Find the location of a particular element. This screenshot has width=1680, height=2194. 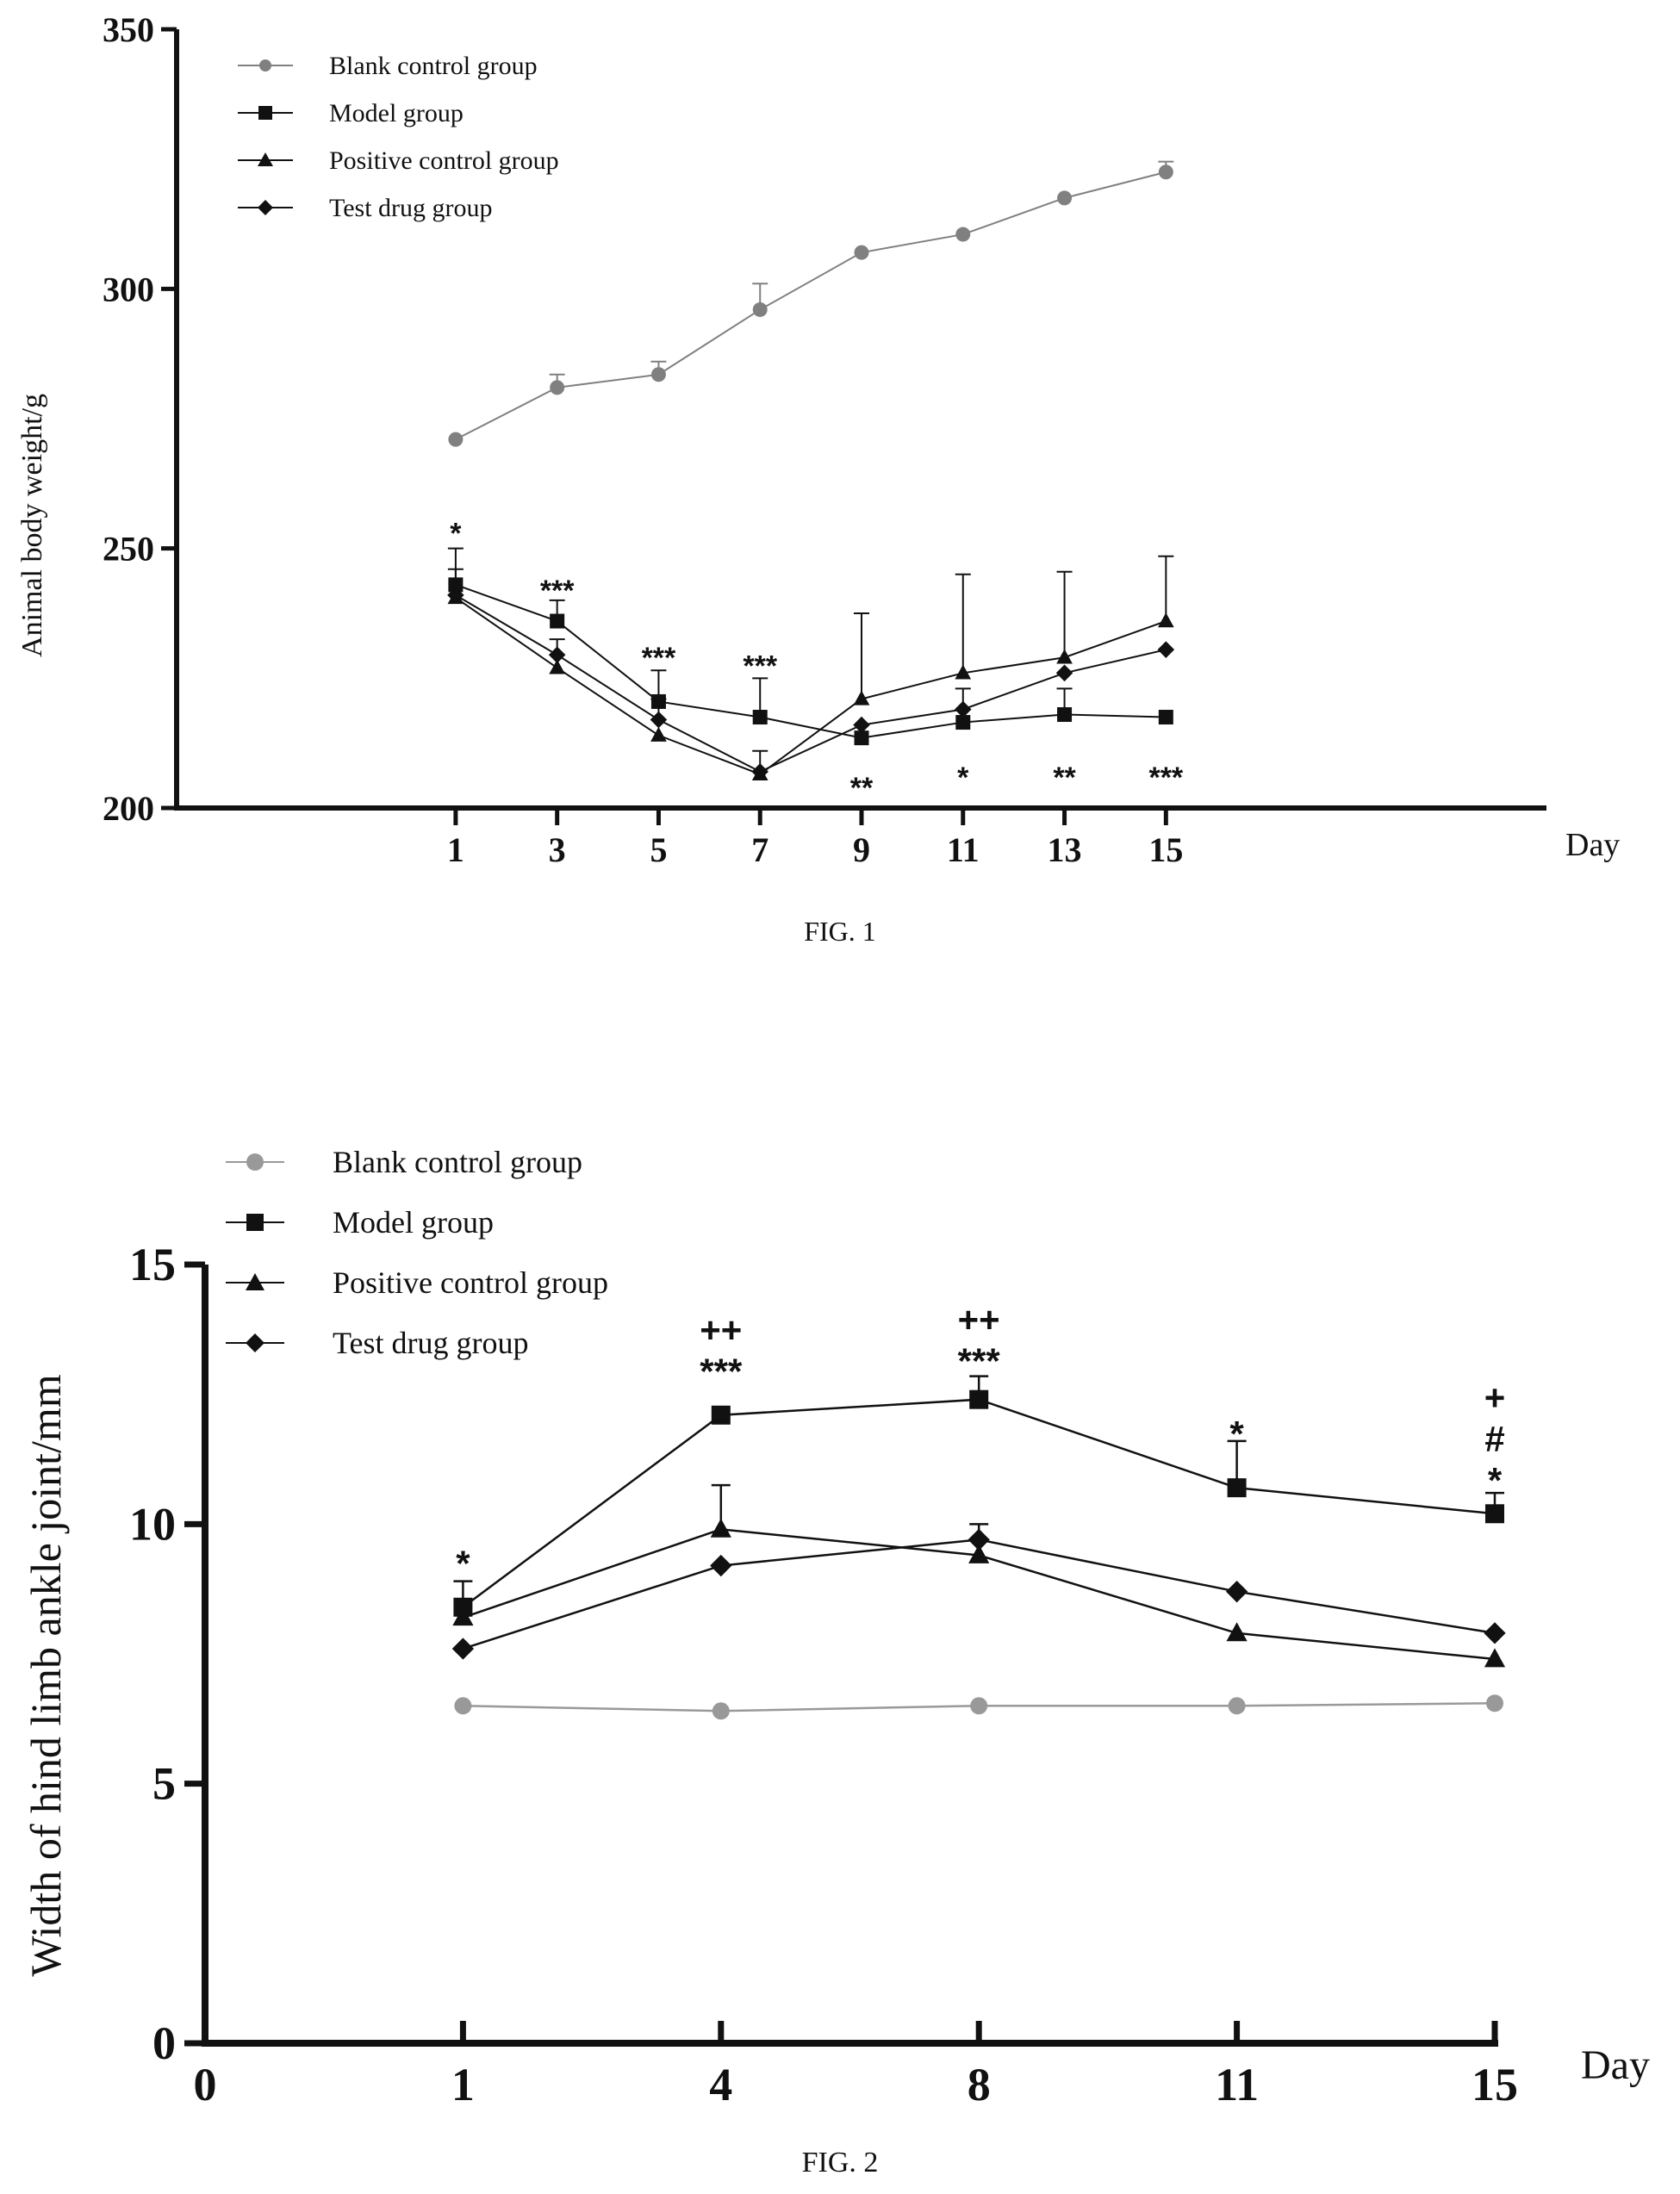

fig2-x-tick-label: 1 is located at coordinates (463, 2085).